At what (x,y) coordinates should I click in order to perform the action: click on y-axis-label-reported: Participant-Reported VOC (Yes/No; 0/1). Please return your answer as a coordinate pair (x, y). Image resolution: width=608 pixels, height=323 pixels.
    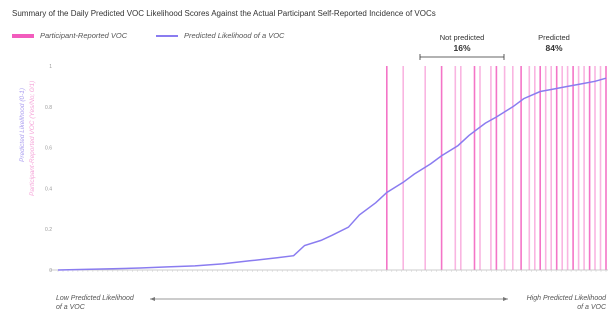
    Looking at the image, I should click on (32, 138).